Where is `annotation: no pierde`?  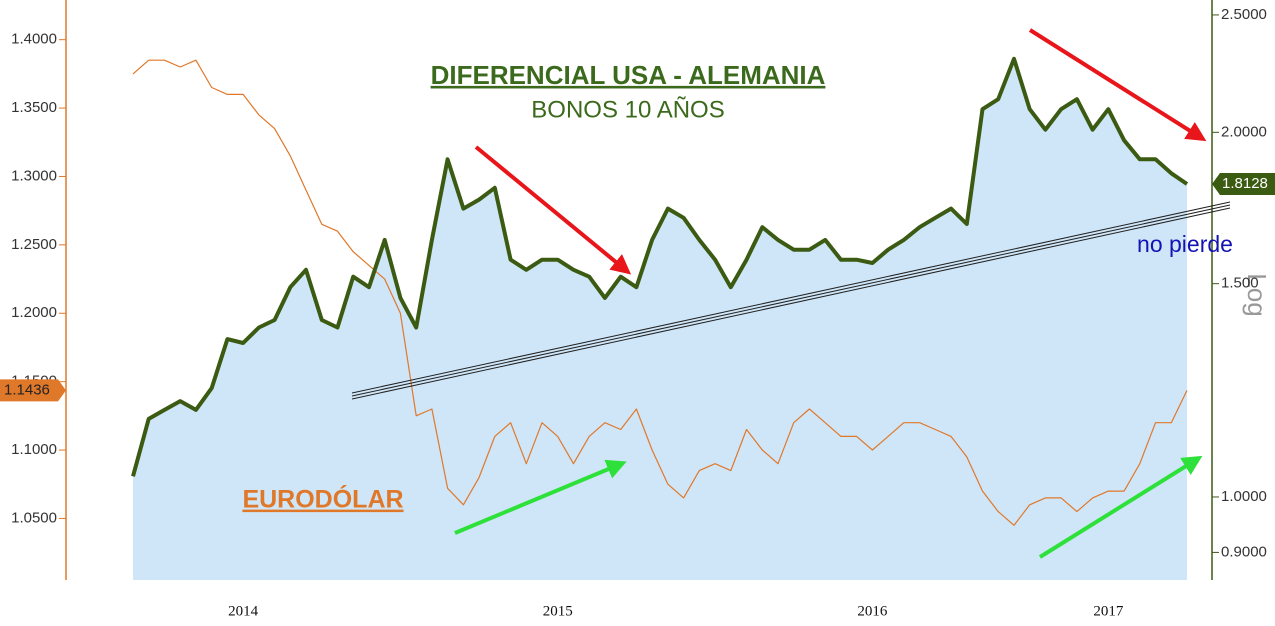 annotation: no pierde is located at coordinates (1185, 244).